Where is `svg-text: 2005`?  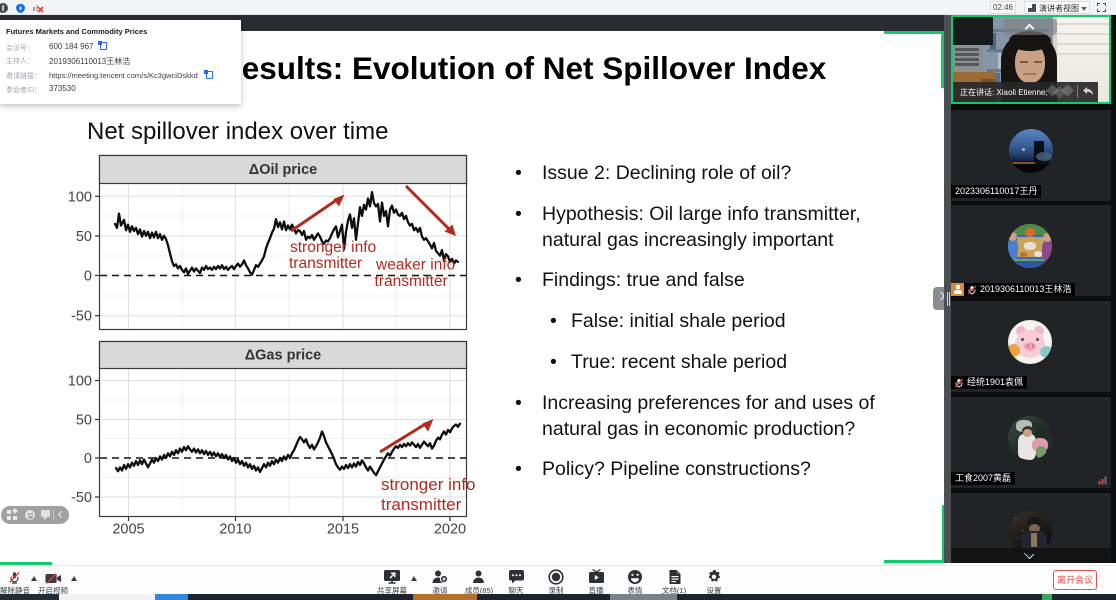
svg-text: 2005 is located at coordinates (128, 530).